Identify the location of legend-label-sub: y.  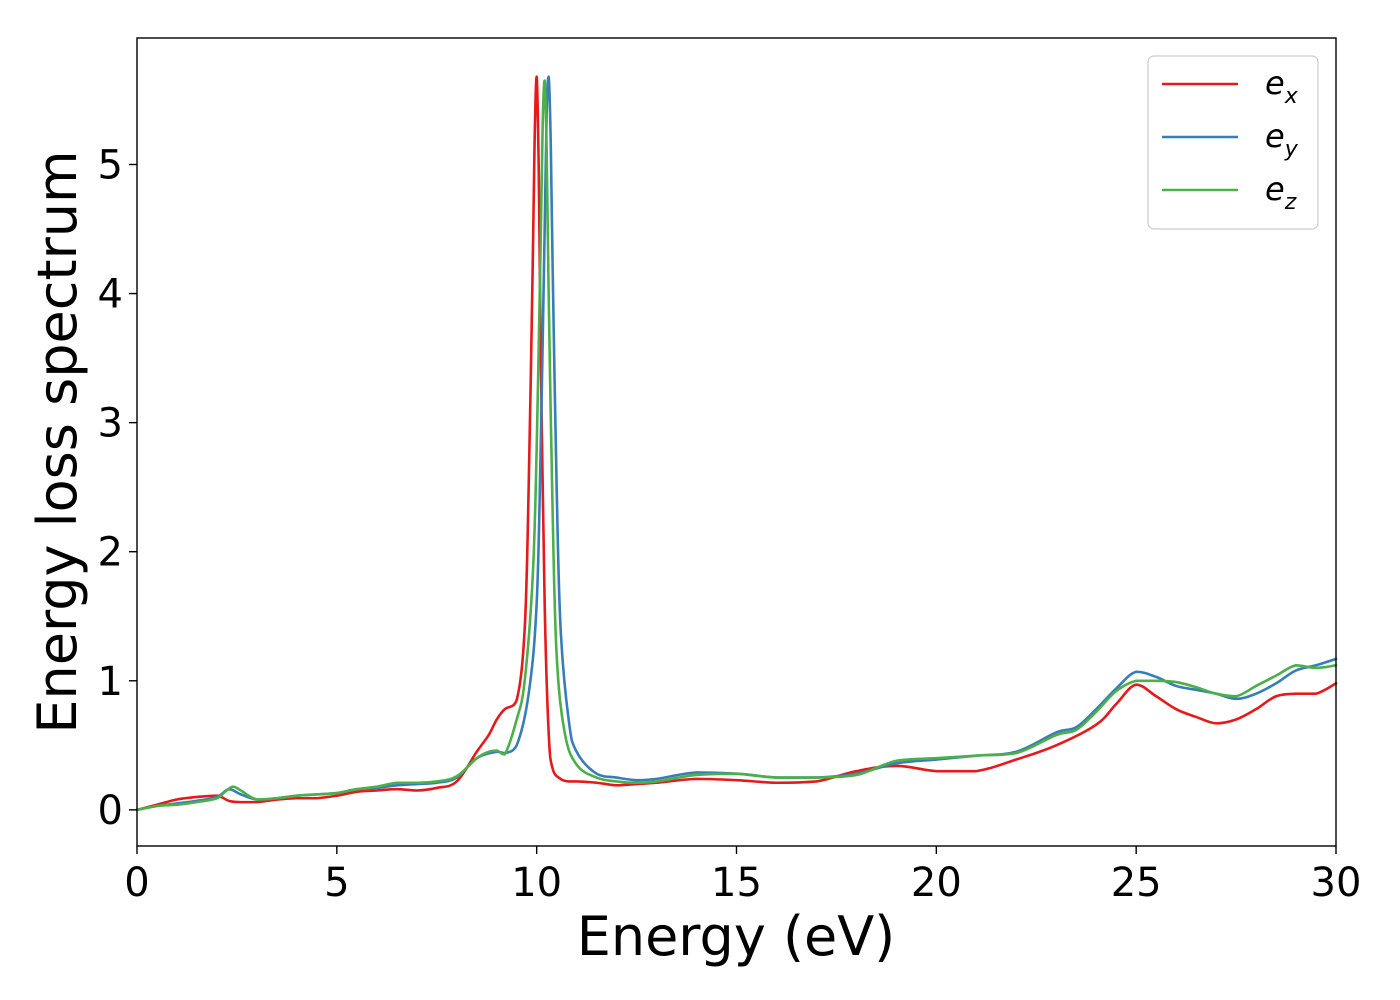
(1291, 149).